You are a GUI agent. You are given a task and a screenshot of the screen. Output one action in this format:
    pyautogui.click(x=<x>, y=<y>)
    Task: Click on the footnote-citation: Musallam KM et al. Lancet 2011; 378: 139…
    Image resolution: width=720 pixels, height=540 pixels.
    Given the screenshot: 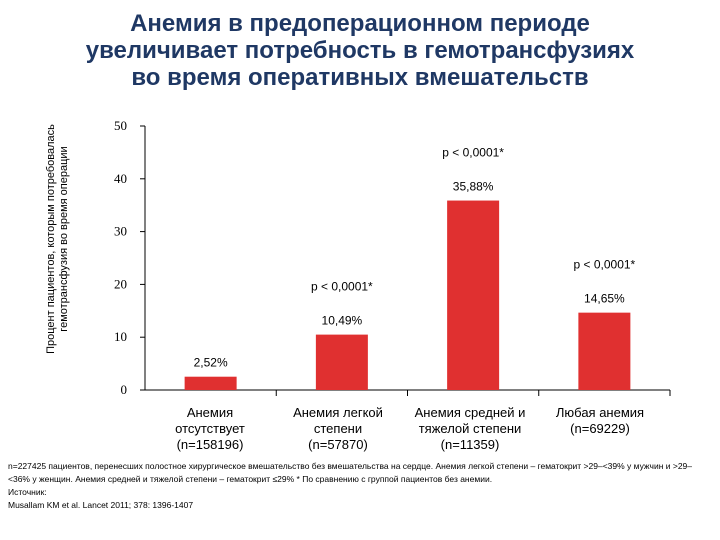 What is the action you would take?
    pyautogui.click(x=101, y=505)
    